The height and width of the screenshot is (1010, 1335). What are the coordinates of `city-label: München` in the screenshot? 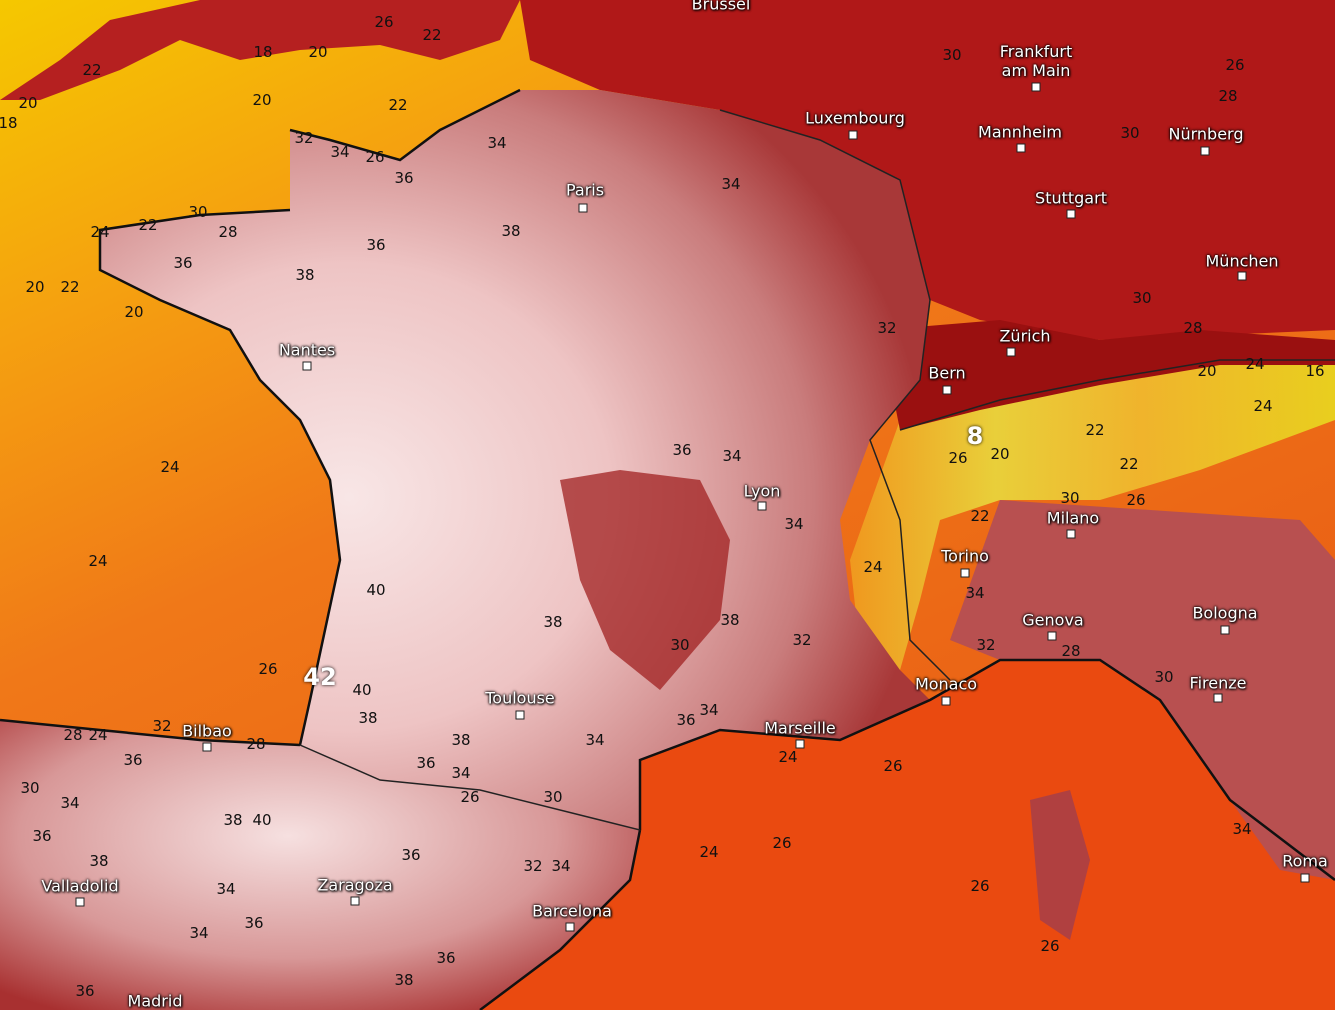 It's located at (1242, 261).